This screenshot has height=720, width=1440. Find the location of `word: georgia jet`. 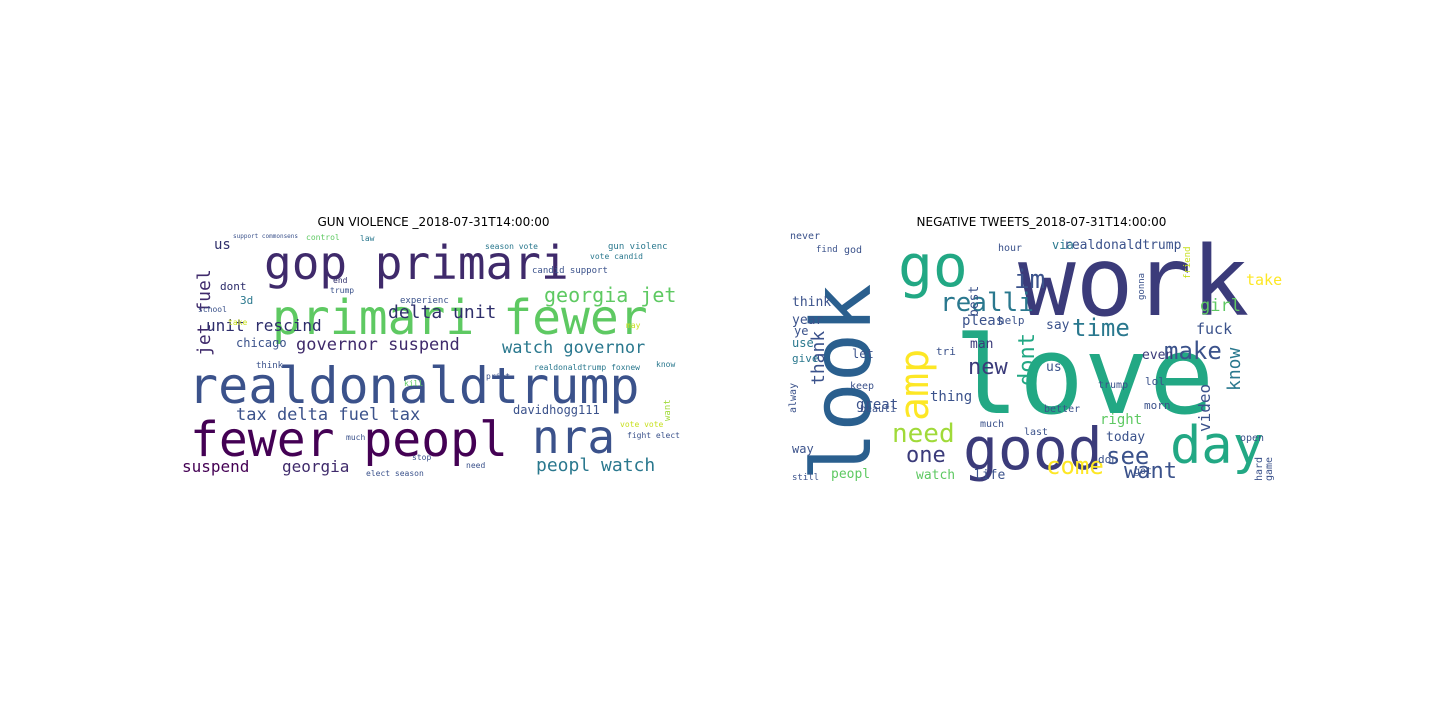

word: georgia jet is located at coordinates (610, 295).